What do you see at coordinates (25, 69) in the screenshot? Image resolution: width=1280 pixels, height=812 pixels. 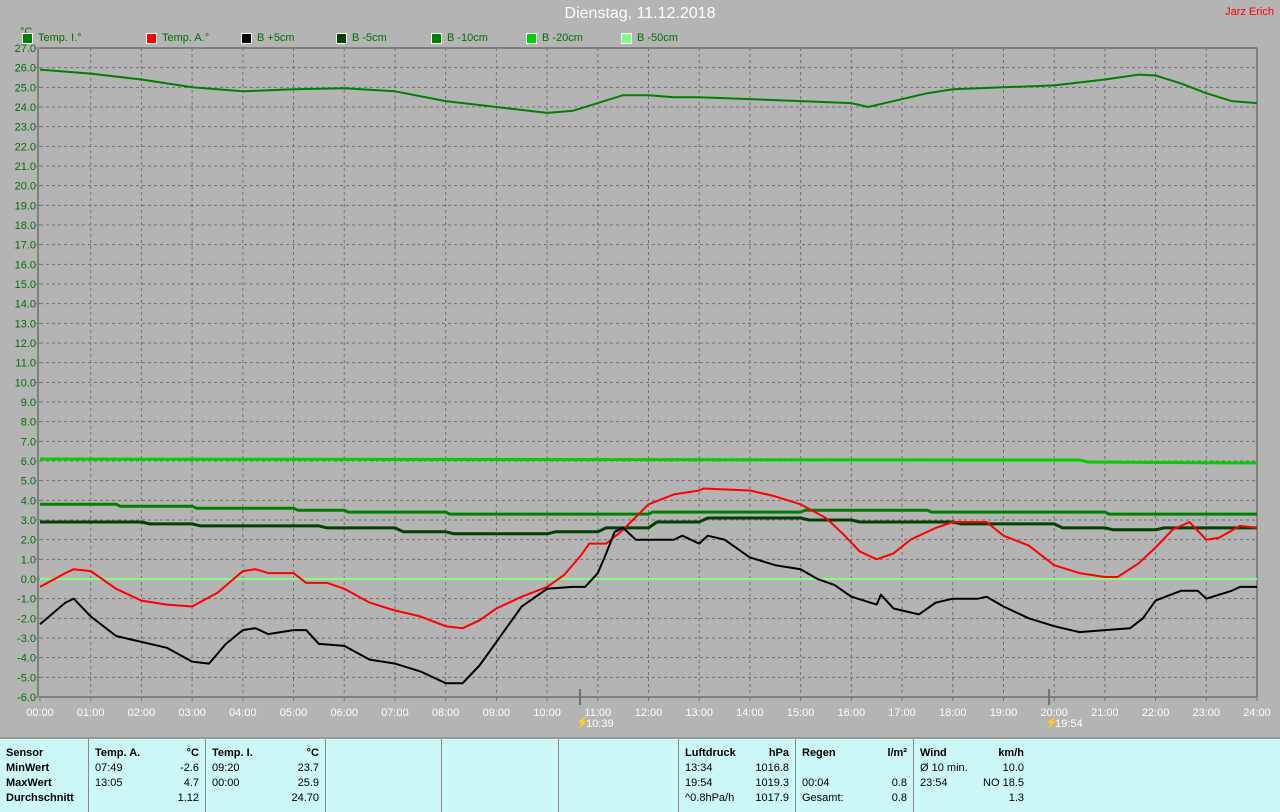 I see `y-tick-label: 26.0` at bounding box center [25, 69].